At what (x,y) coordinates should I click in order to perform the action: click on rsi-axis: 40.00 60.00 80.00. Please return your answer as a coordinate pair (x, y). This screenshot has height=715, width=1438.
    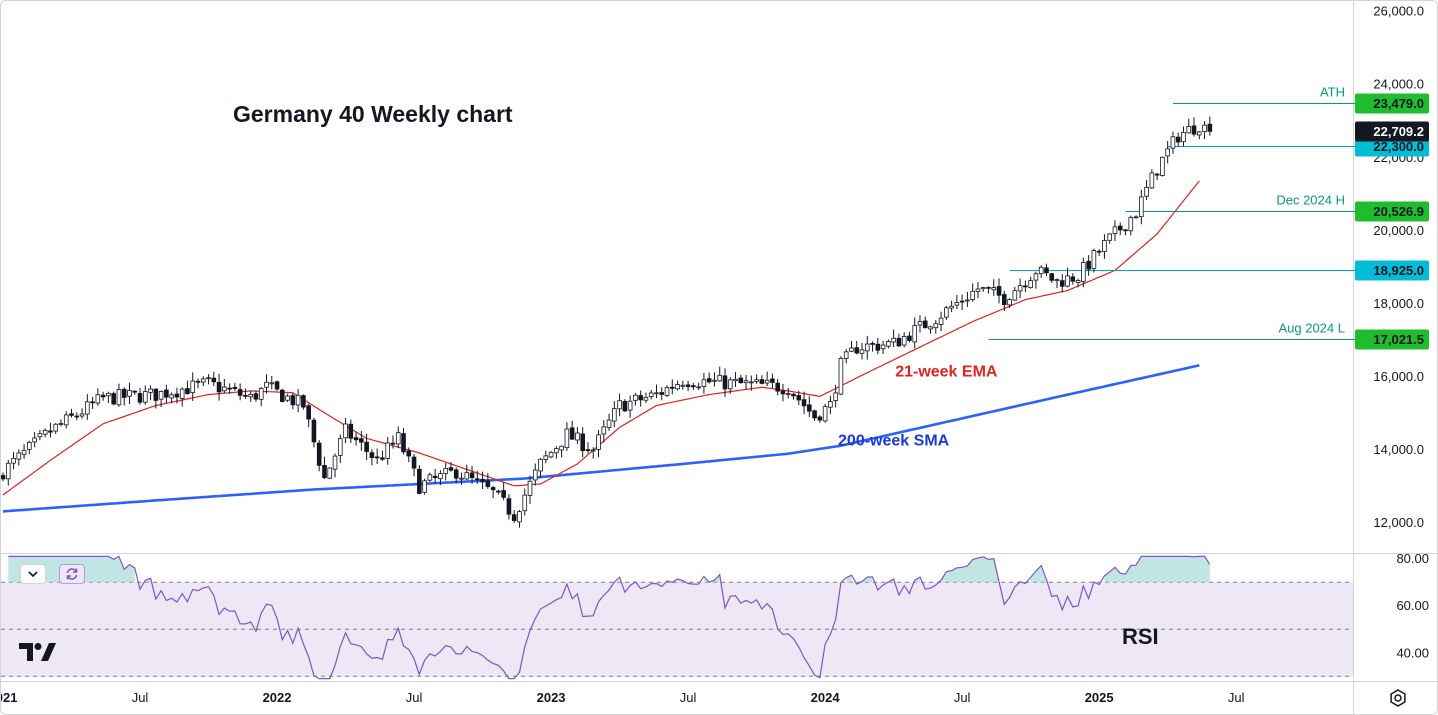
    Looking at the image, I should click on (1412, 605).